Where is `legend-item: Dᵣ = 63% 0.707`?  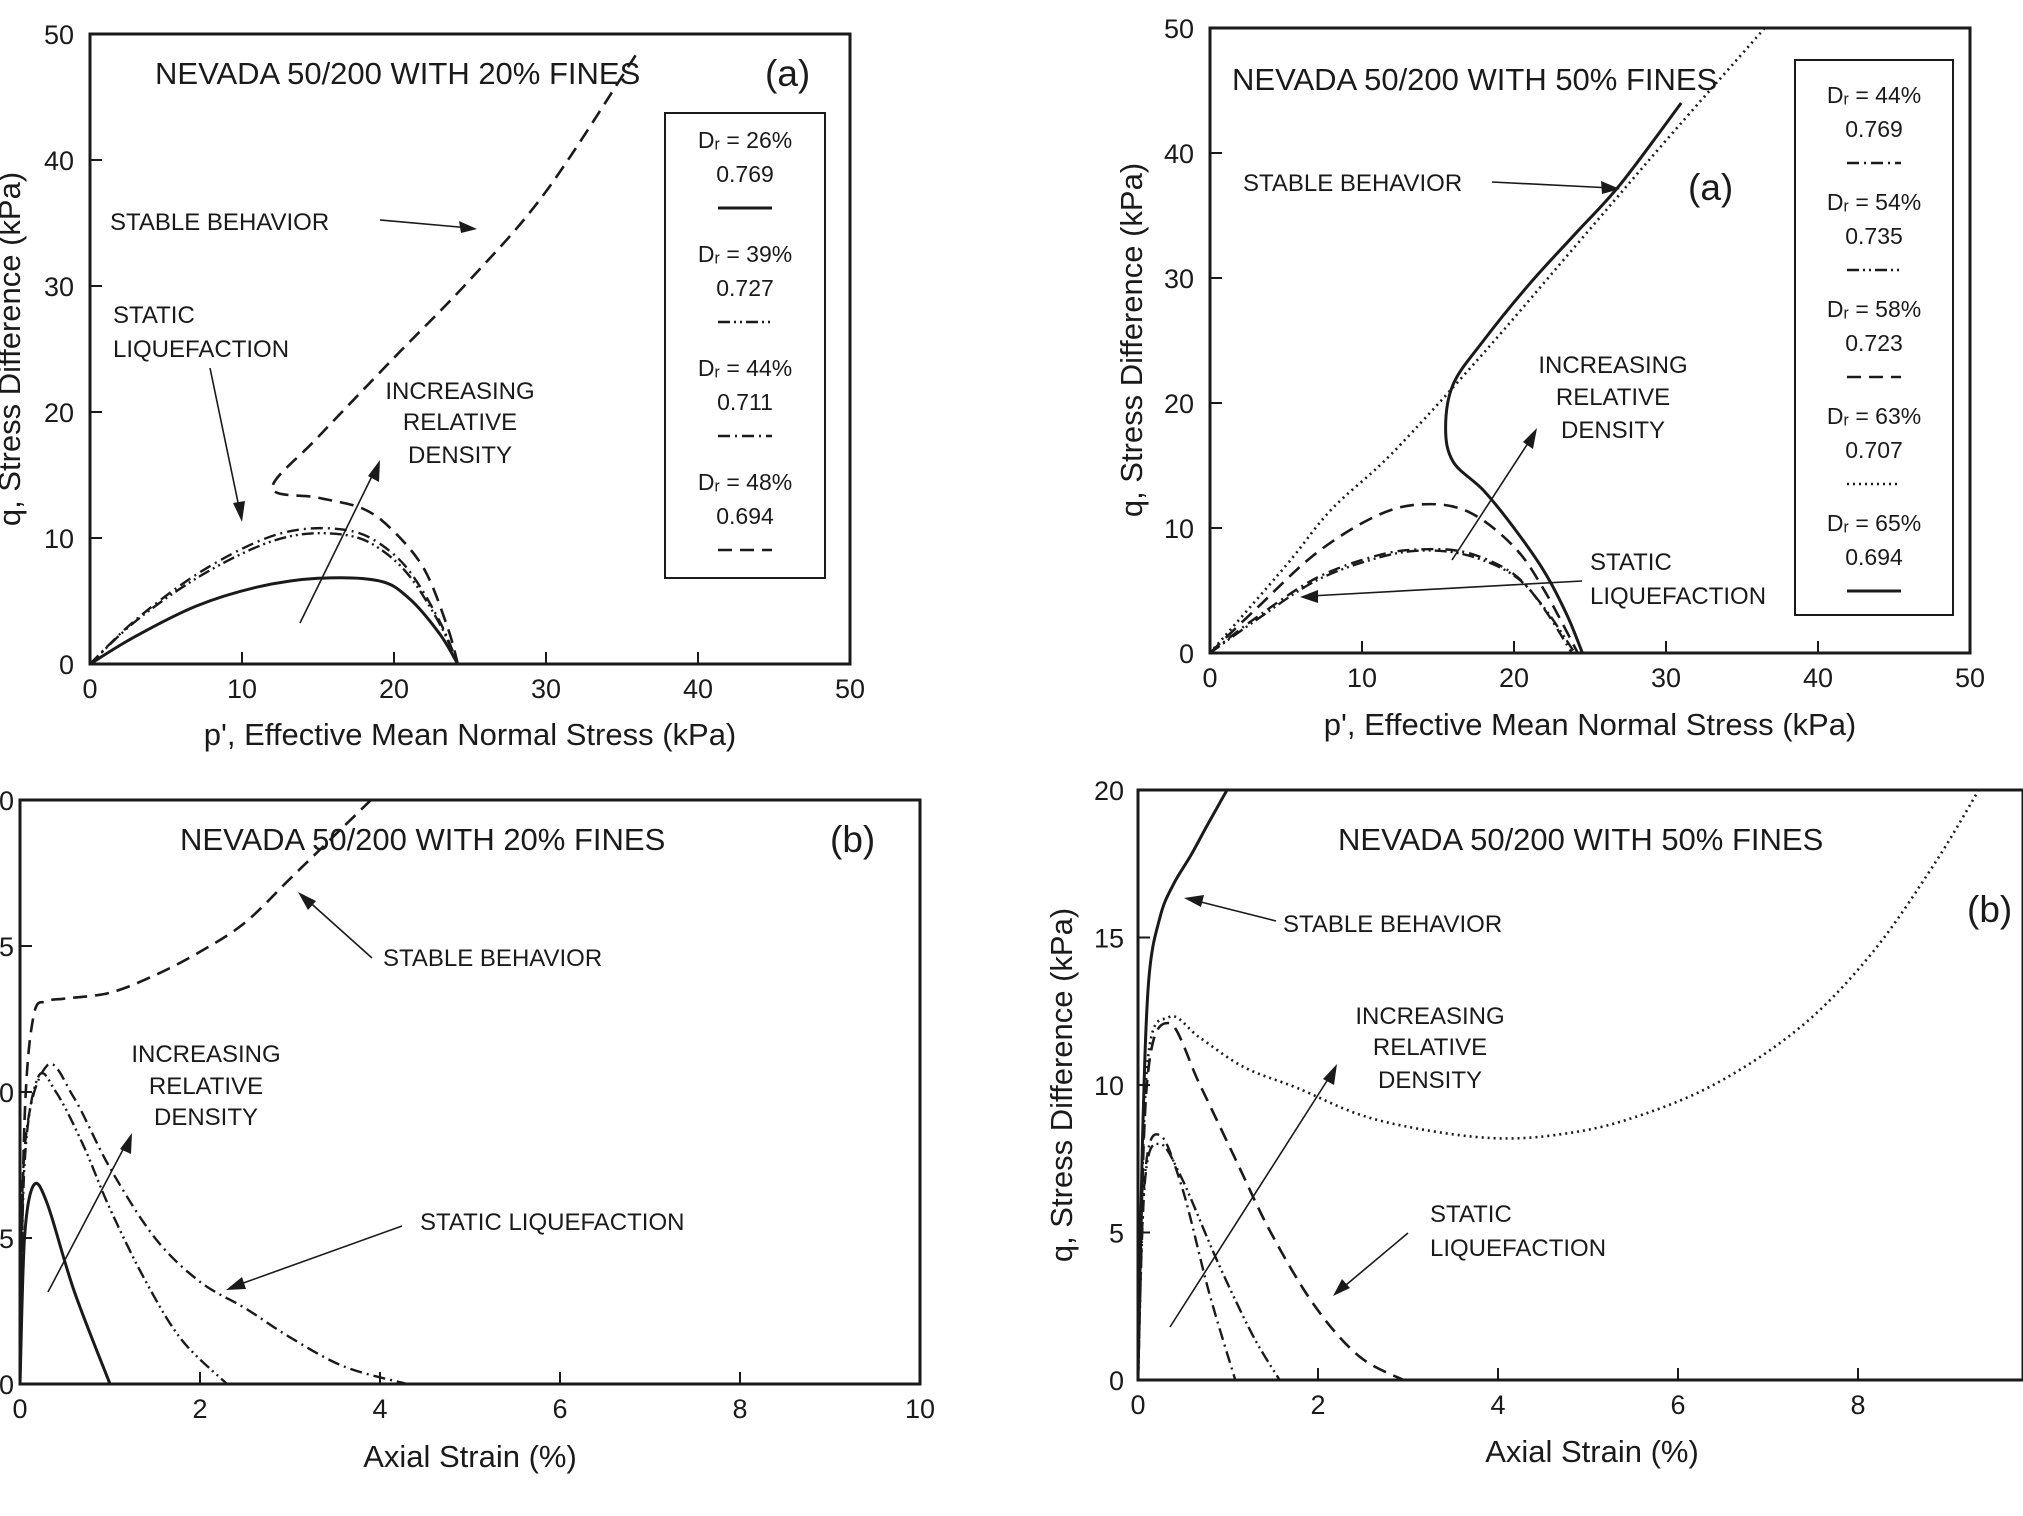
legend-item: Dᵣ = 63% 0.707 is located at coordinates (1874, 444).